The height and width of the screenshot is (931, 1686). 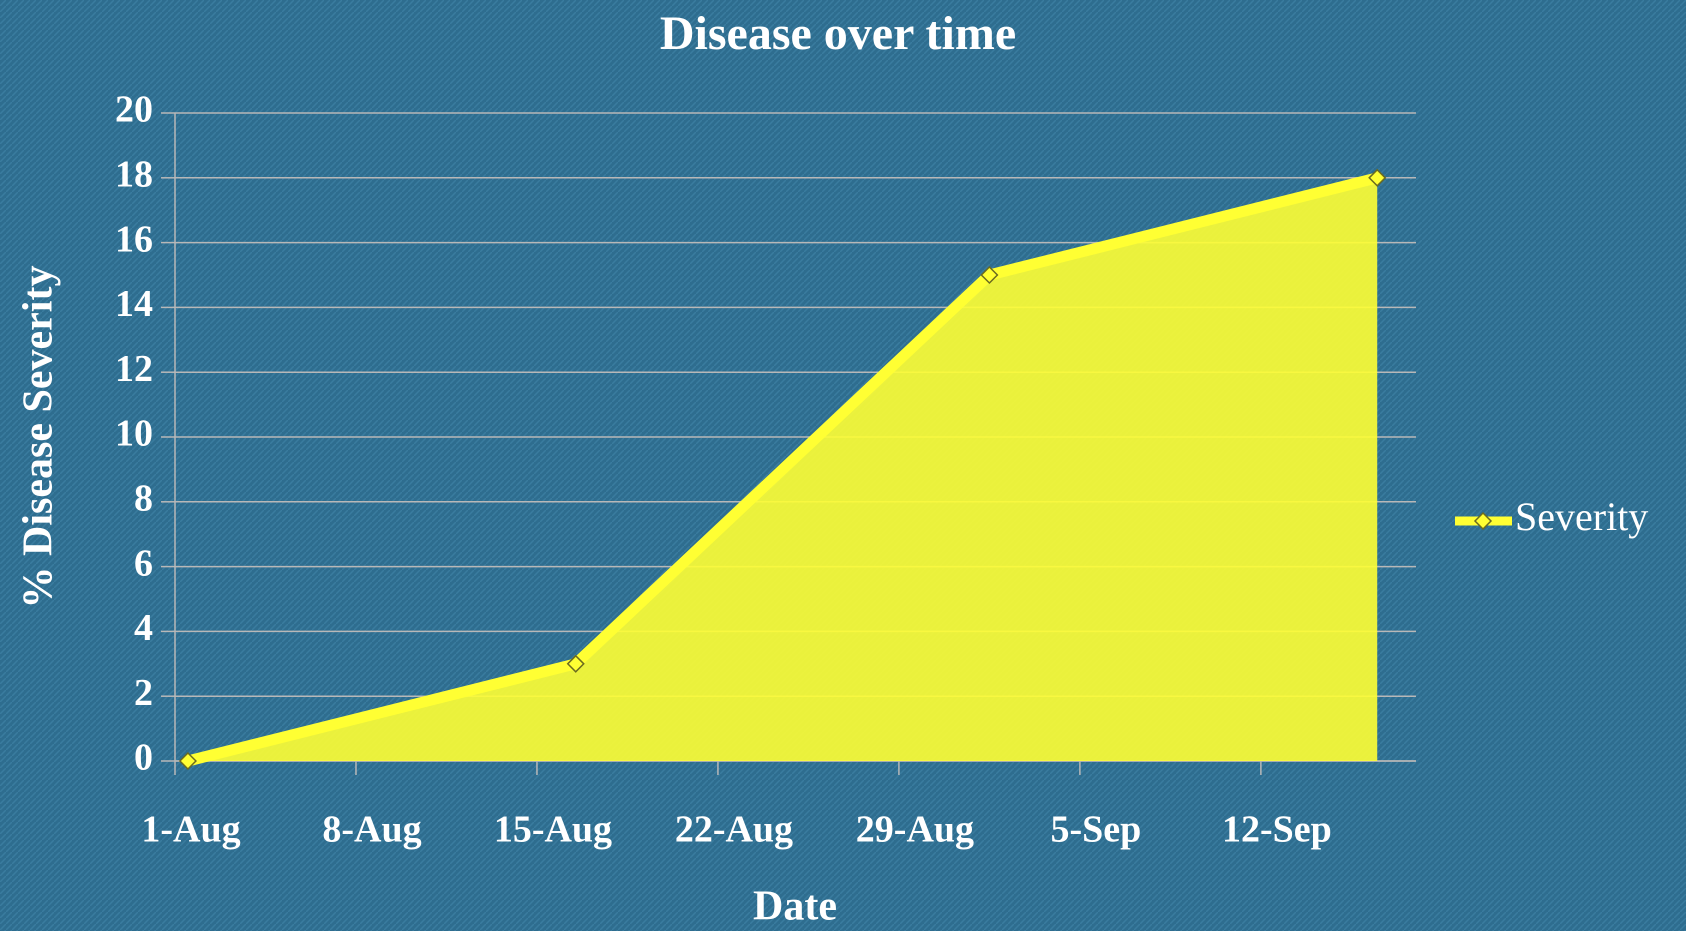 What do you see at coordinates (134, 239) in the screenshot?
I see `y-tick-label: 16` at bounding box center [134, 239].